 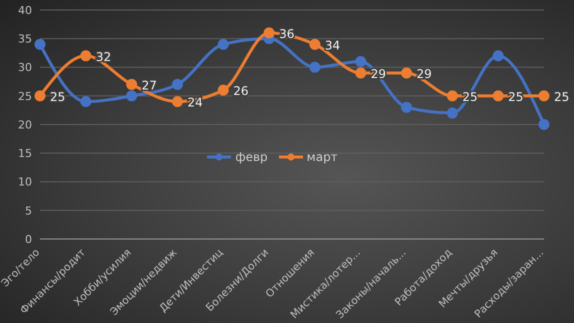 I want to click on data-label: 26, so click(x=241, y=91).